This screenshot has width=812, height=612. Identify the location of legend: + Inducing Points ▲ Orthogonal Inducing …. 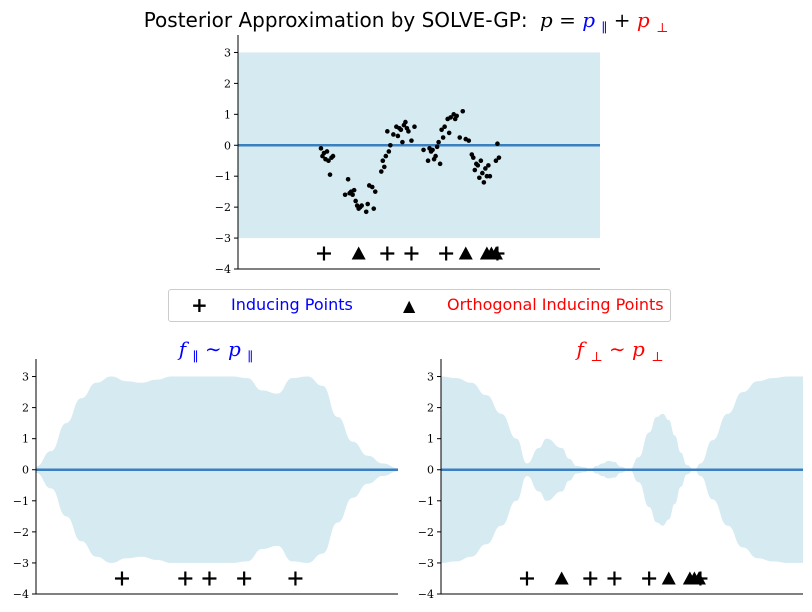
(419, 305).